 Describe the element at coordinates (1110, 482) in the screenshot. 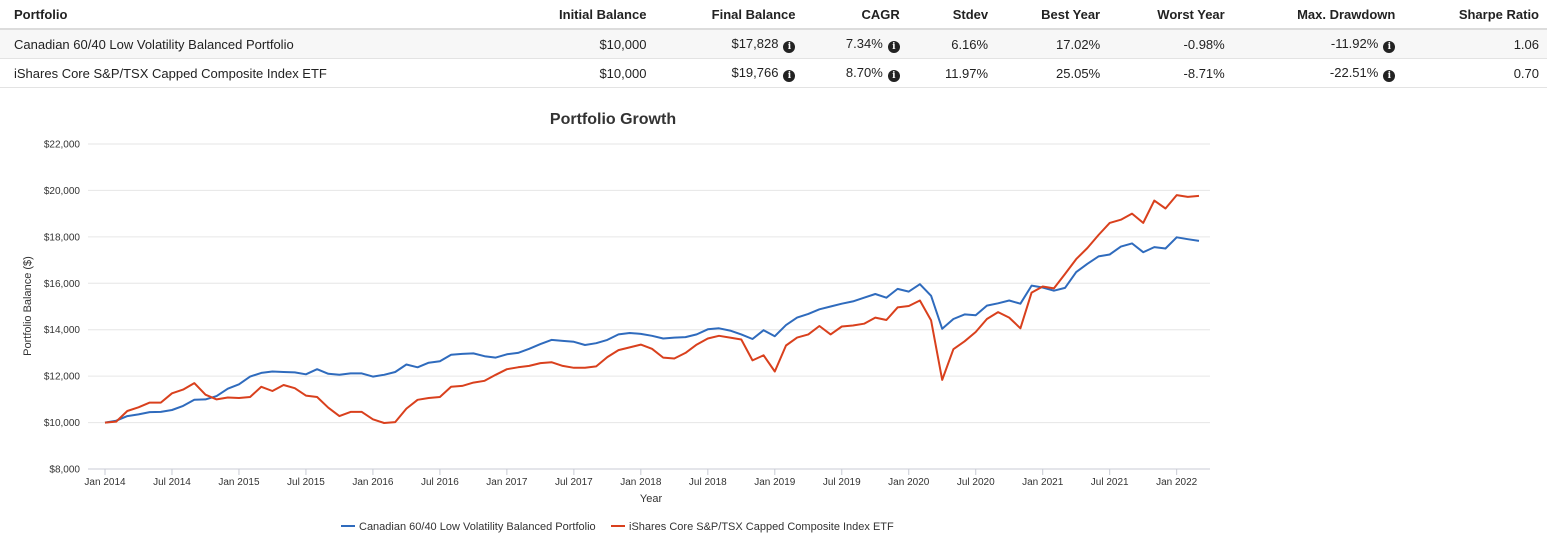

I see `x-tick-label: Jul 2021` at that location.